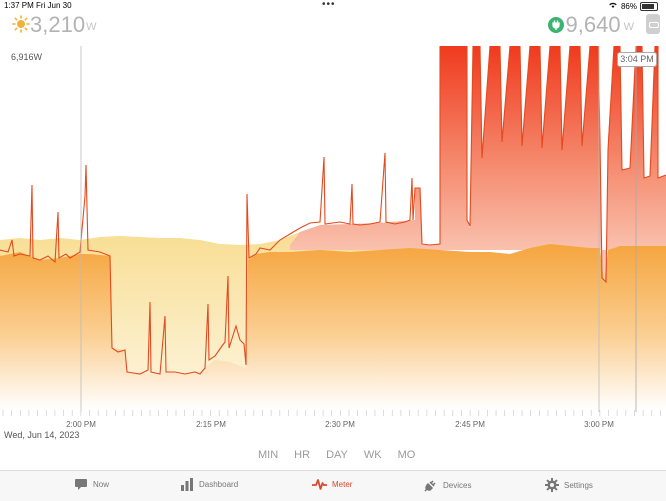 Image resolution: width=666 pixels, height=501 pixels. Describe the element at coordinates (91, 27) in the screenshot. I see `solar-unit: W` at that location.